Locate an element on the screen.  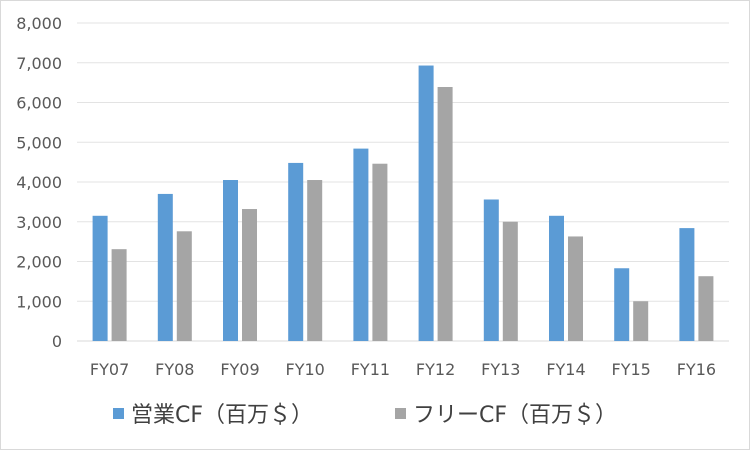
y-tick-label: 0 is located at coordinates (57, 341).